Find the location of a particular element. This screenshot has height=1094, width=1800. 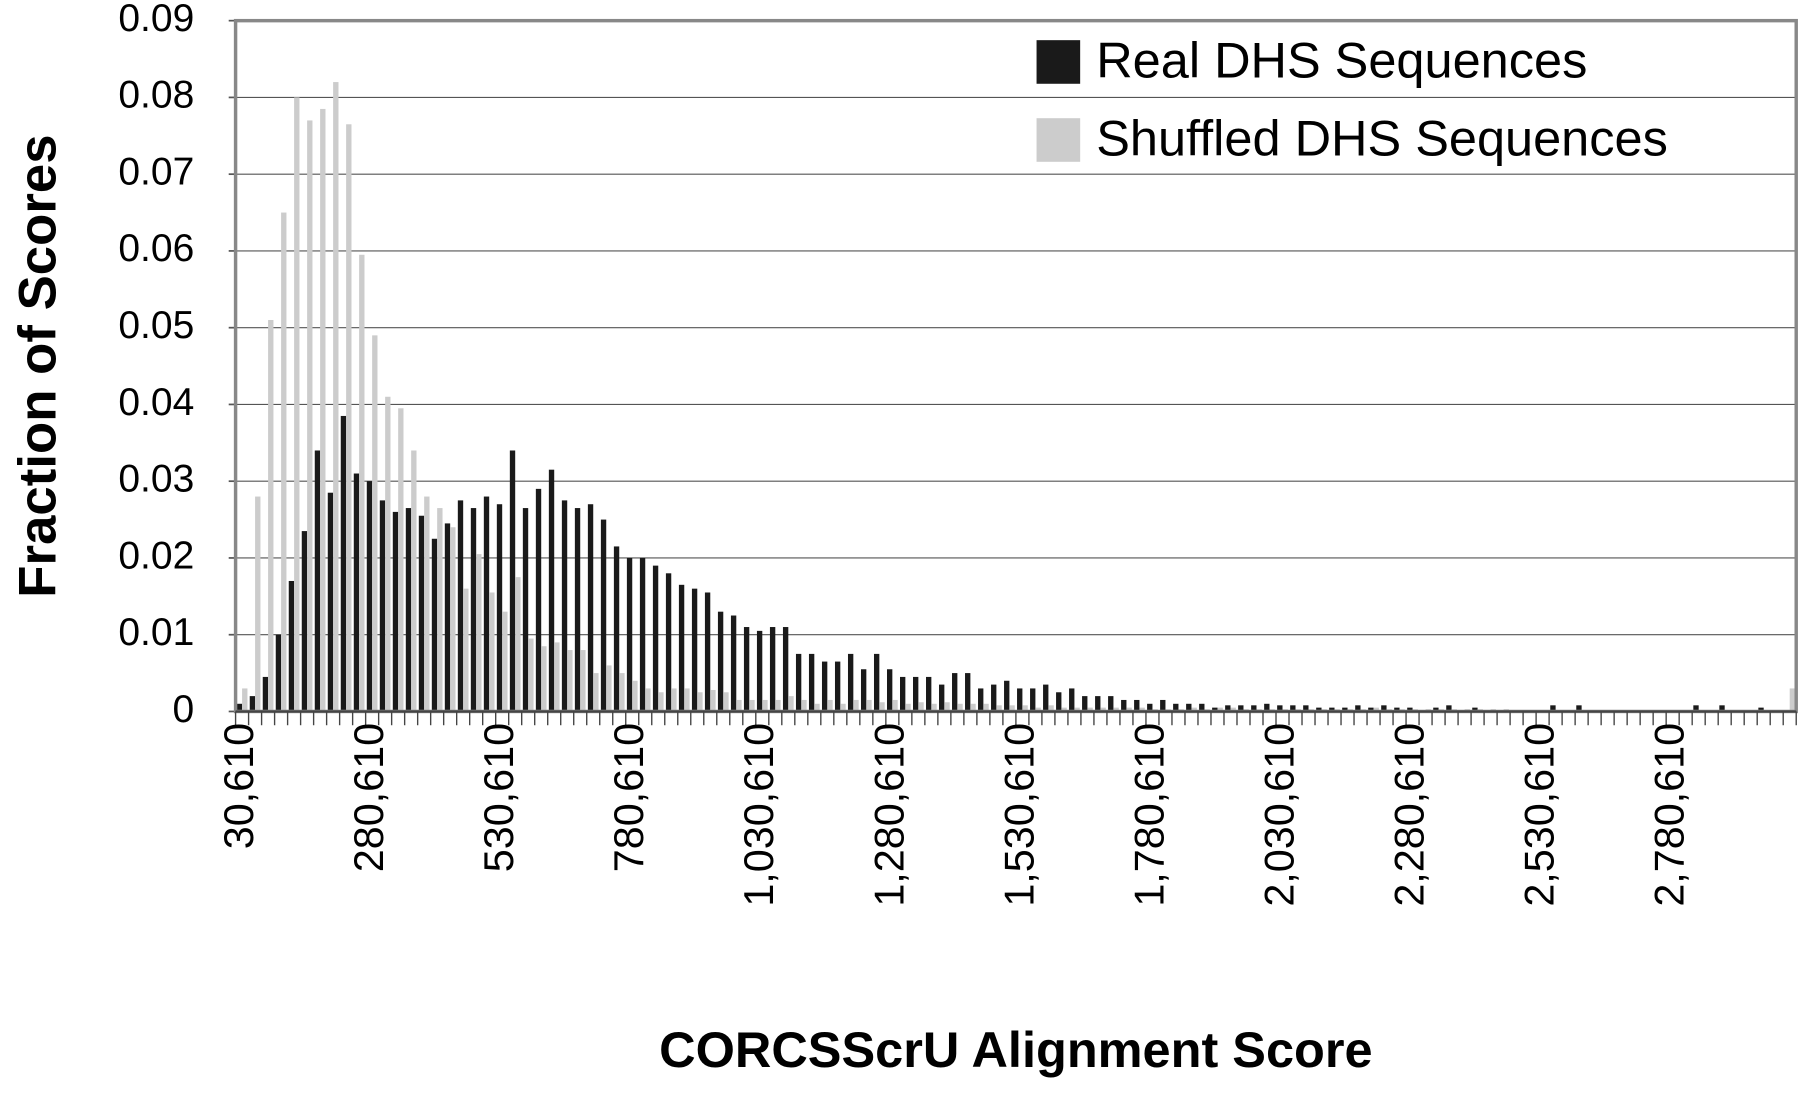

y-tick-label: 0.08 is located at coordinates (156, 95).